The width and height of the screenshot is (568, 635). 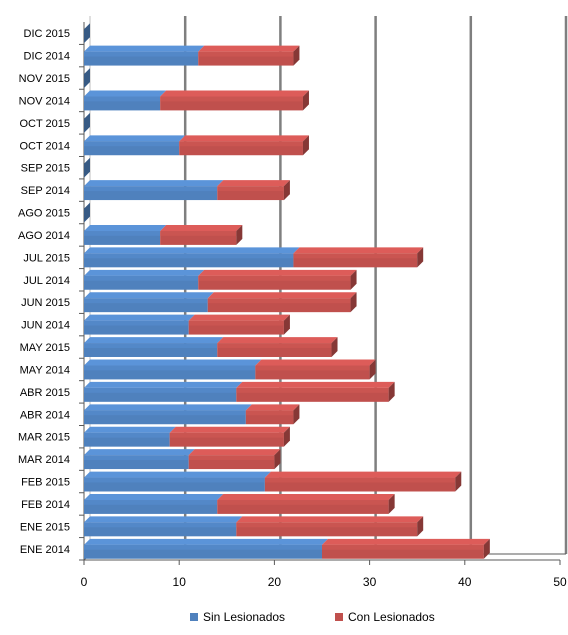 I want to click on legend-swatch, so click(x=339, y=617).